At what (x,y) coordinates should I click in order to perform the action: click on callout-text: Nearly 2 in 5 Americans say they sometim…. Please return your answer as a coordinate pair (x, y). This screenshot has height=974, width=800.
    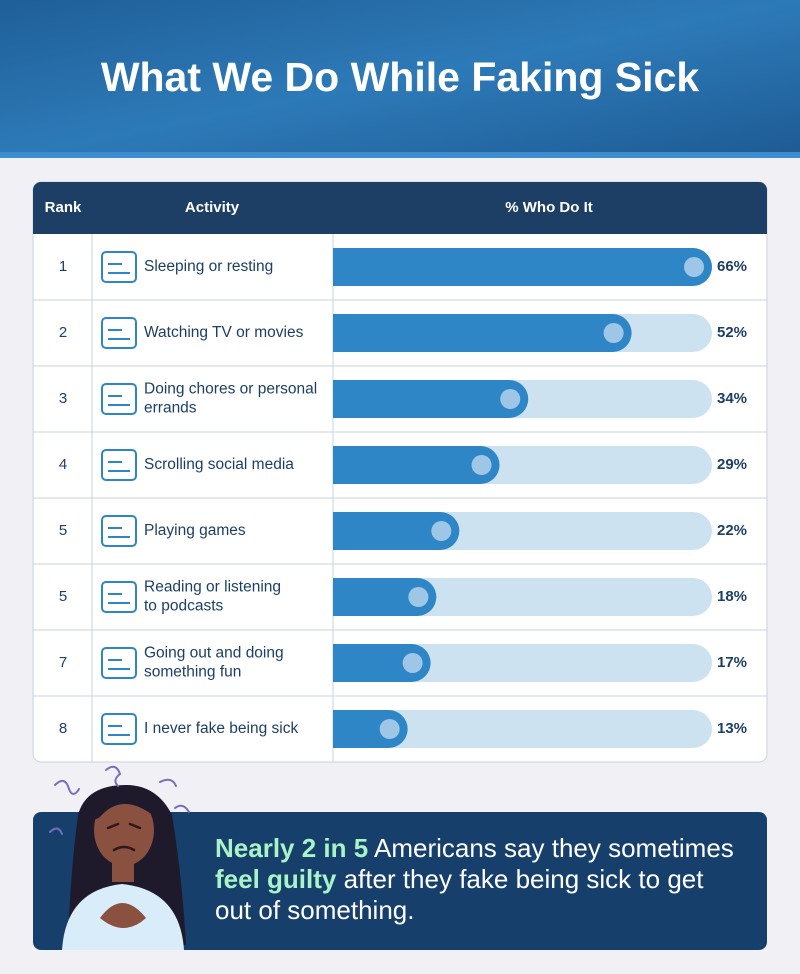
    Looking at the image, I should click on (474, 879).